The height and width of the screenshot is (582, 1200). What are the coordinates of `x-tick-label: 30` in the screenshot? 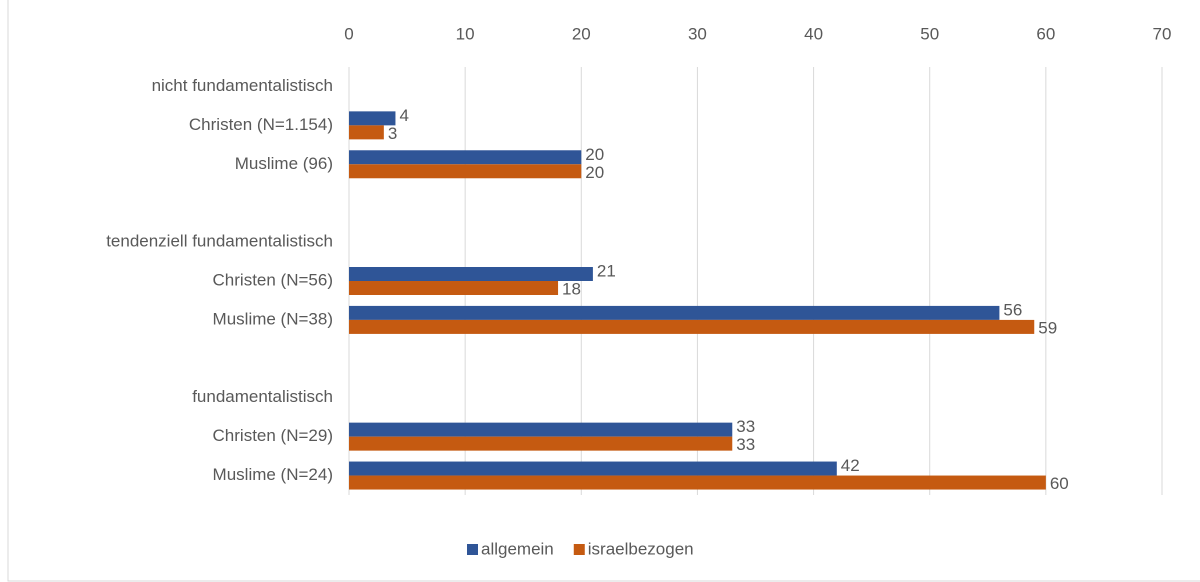 It's located at (697, 33).